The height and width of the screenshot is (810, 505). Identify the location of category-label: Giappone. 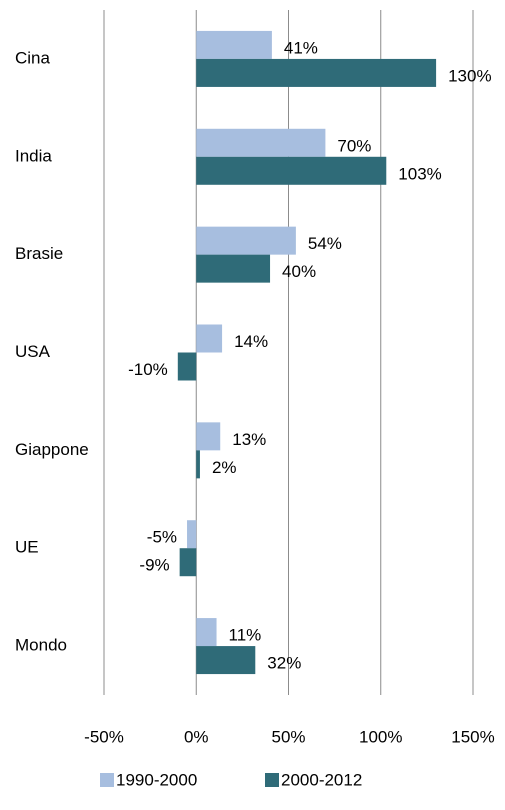
(52, 449).